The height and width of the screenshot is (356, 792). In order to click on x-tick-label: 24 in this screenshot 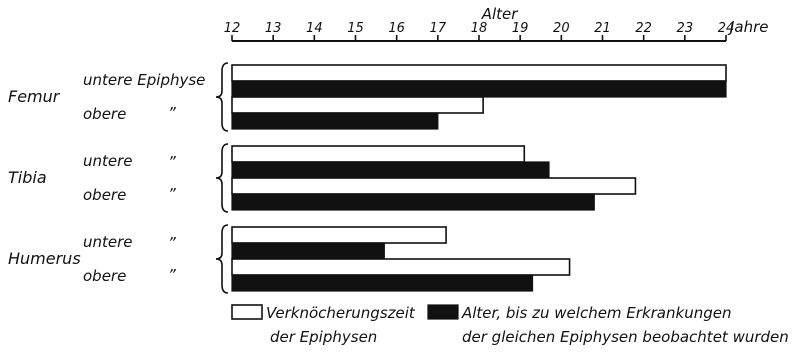, I will do `click(726, 28)`.